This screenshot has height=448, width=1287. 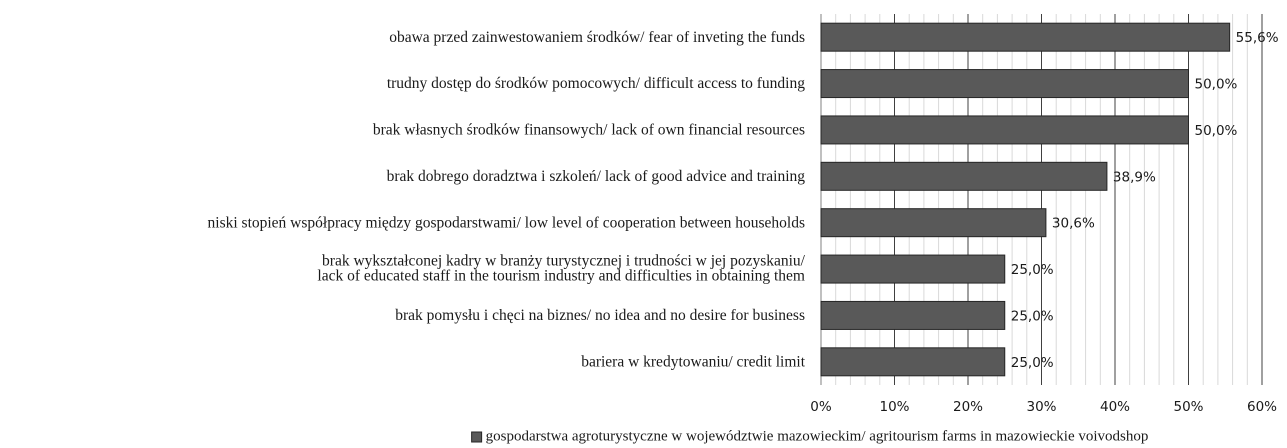 What do you see at coordinates (1041, 407) in the screenshot?
I see `x-tick-label: 30%` at bounding box center [1041, 407].